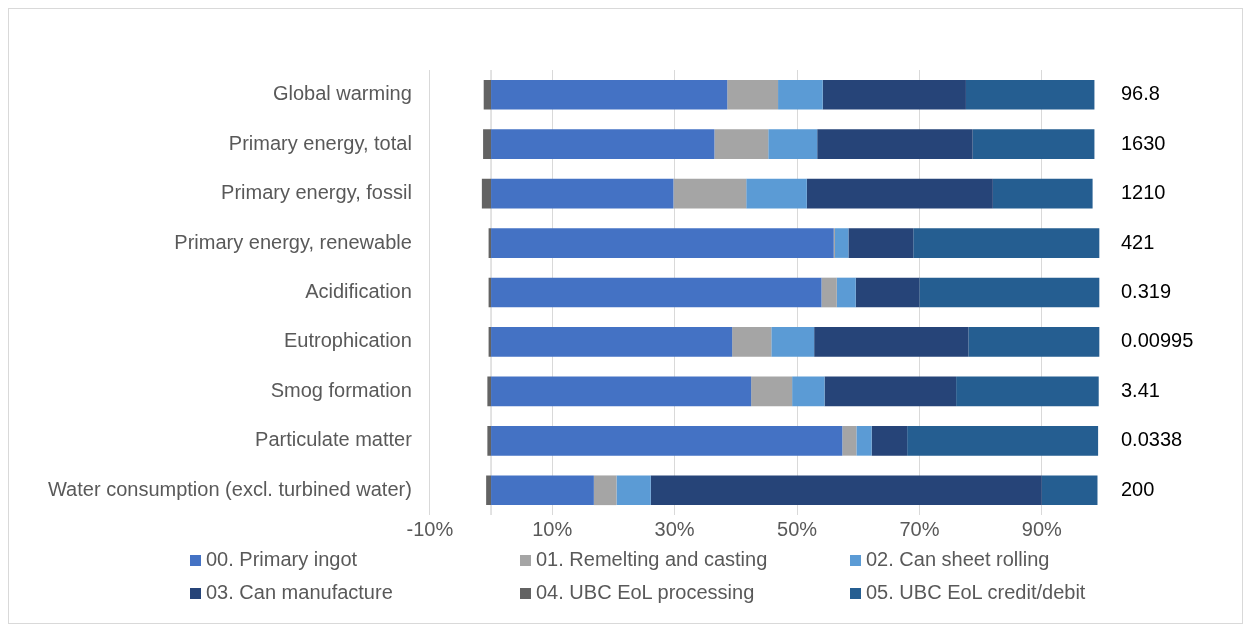 The image size is (1253, 634). I want to click on y-tick-label: Primary energy, total, so click(320, 142).